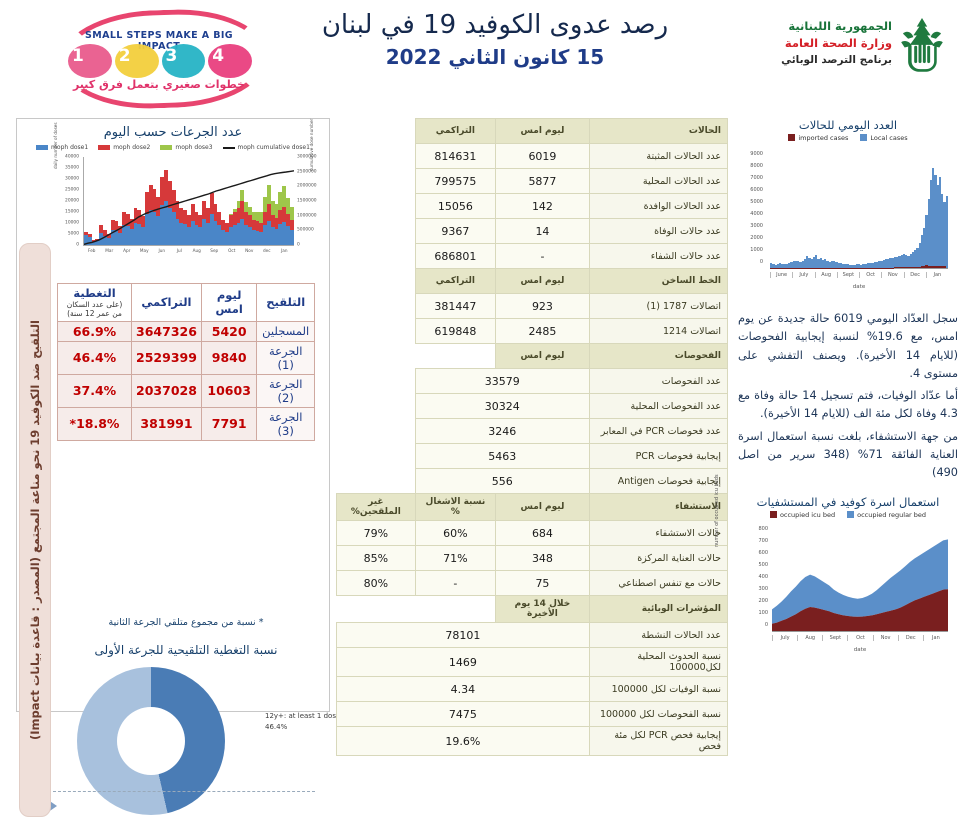  Describe the element at coordinates (124, 147) in the screenshot. I see `legend-item-dose2: moph dose2` at that location.